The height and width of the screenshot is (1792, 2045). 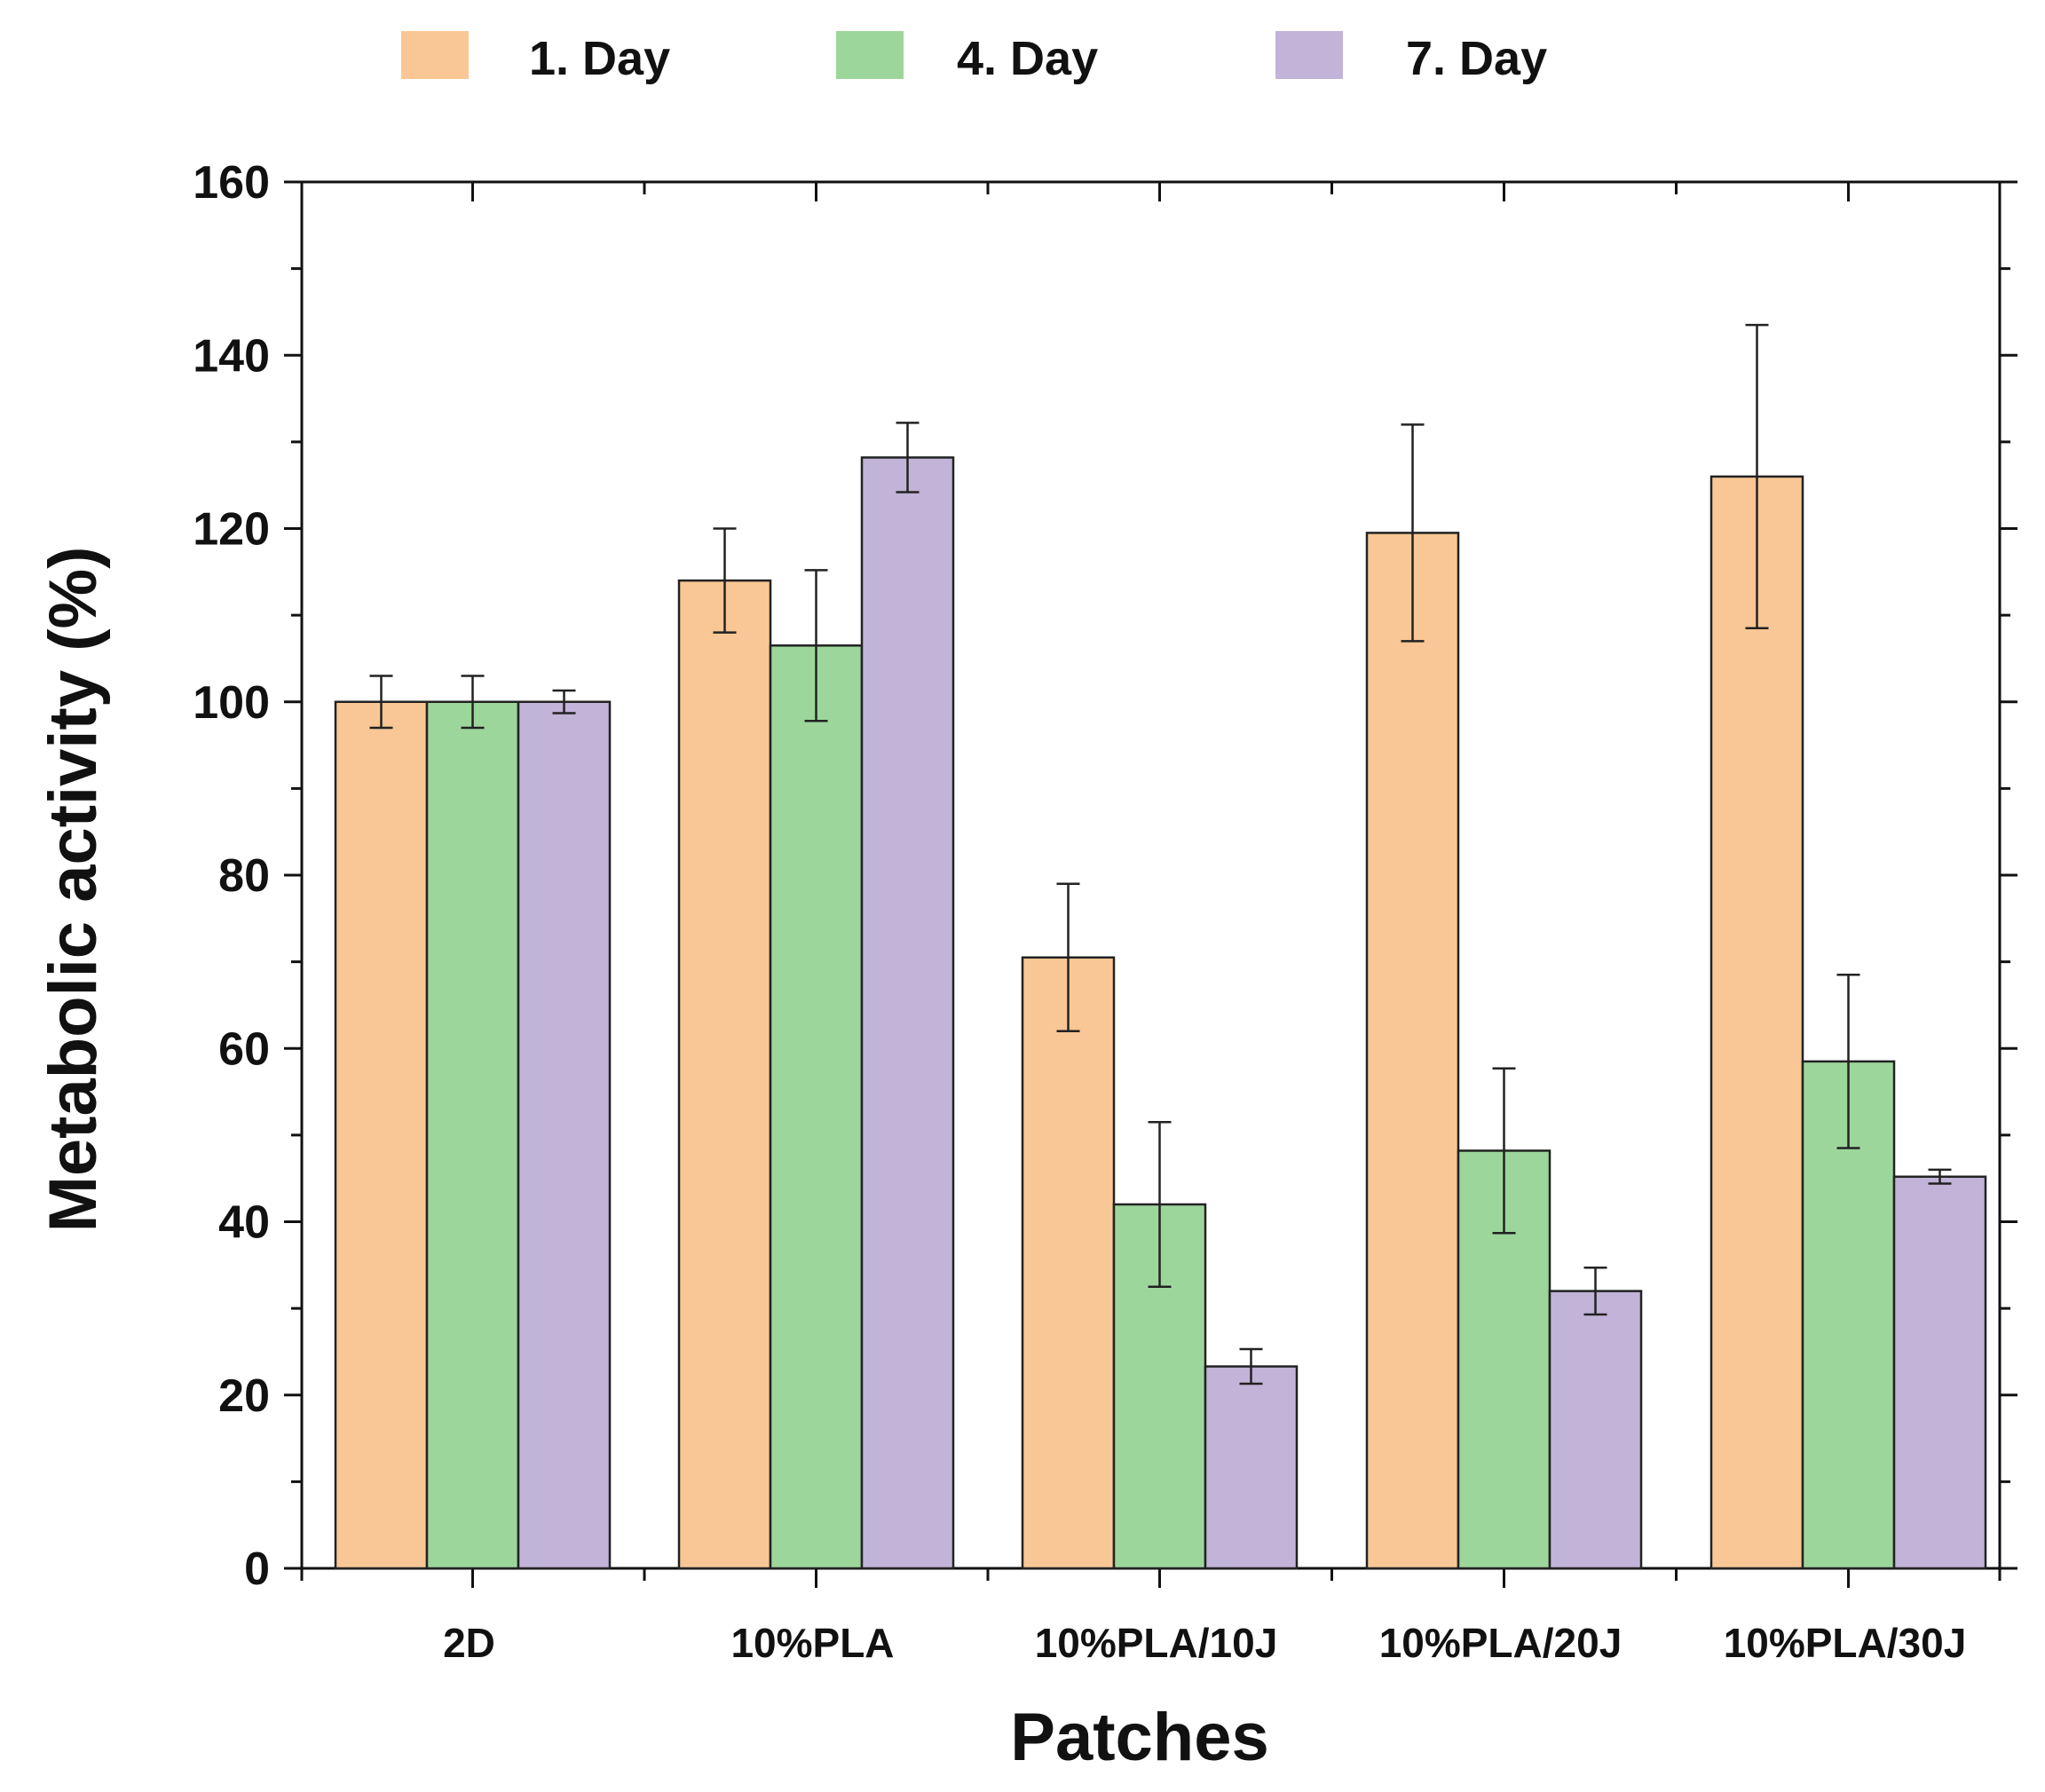 What do you see at coordinates (1501, 1643) in the screenshot?
I see `x-tick-label: 10%PLA/20J` at bounding box center [1501, 1643].